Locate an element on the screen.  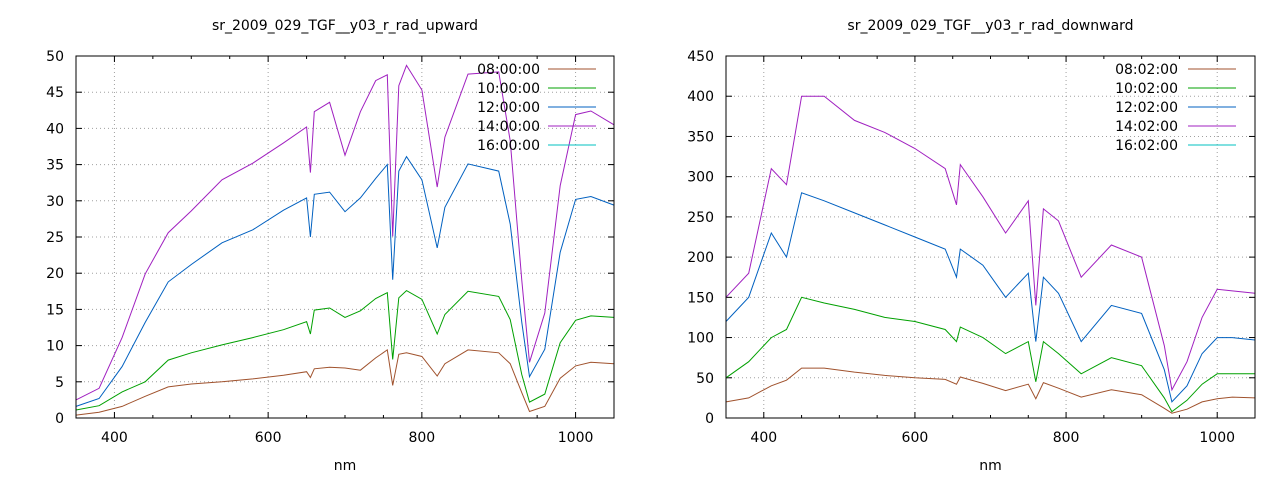
y-tick-label: 10 is located at coordinates (55, 347).